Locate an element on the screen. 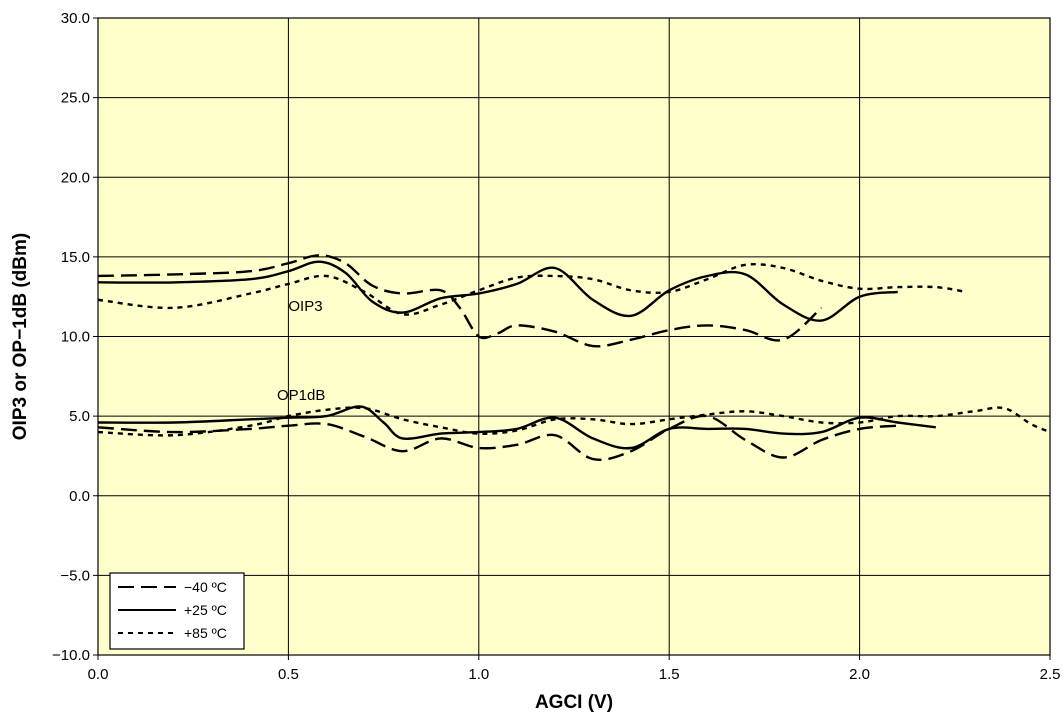 Image resolution: width=1063 pixels, height=717 pixels. y-tick-label: 30.0 is located at coordinates (75, 18).